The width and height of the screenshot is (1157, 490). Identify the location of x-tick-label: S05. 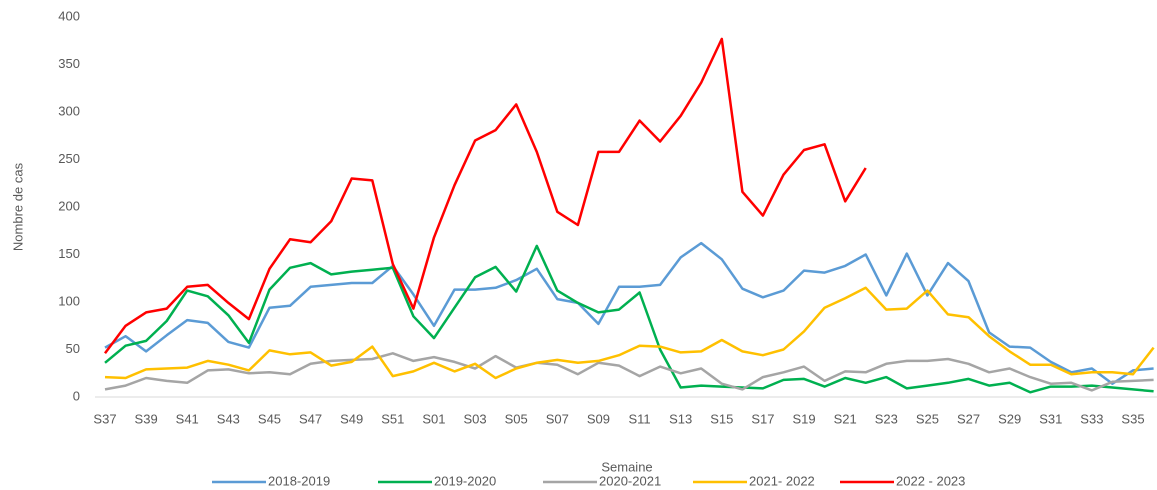
(516, 418).